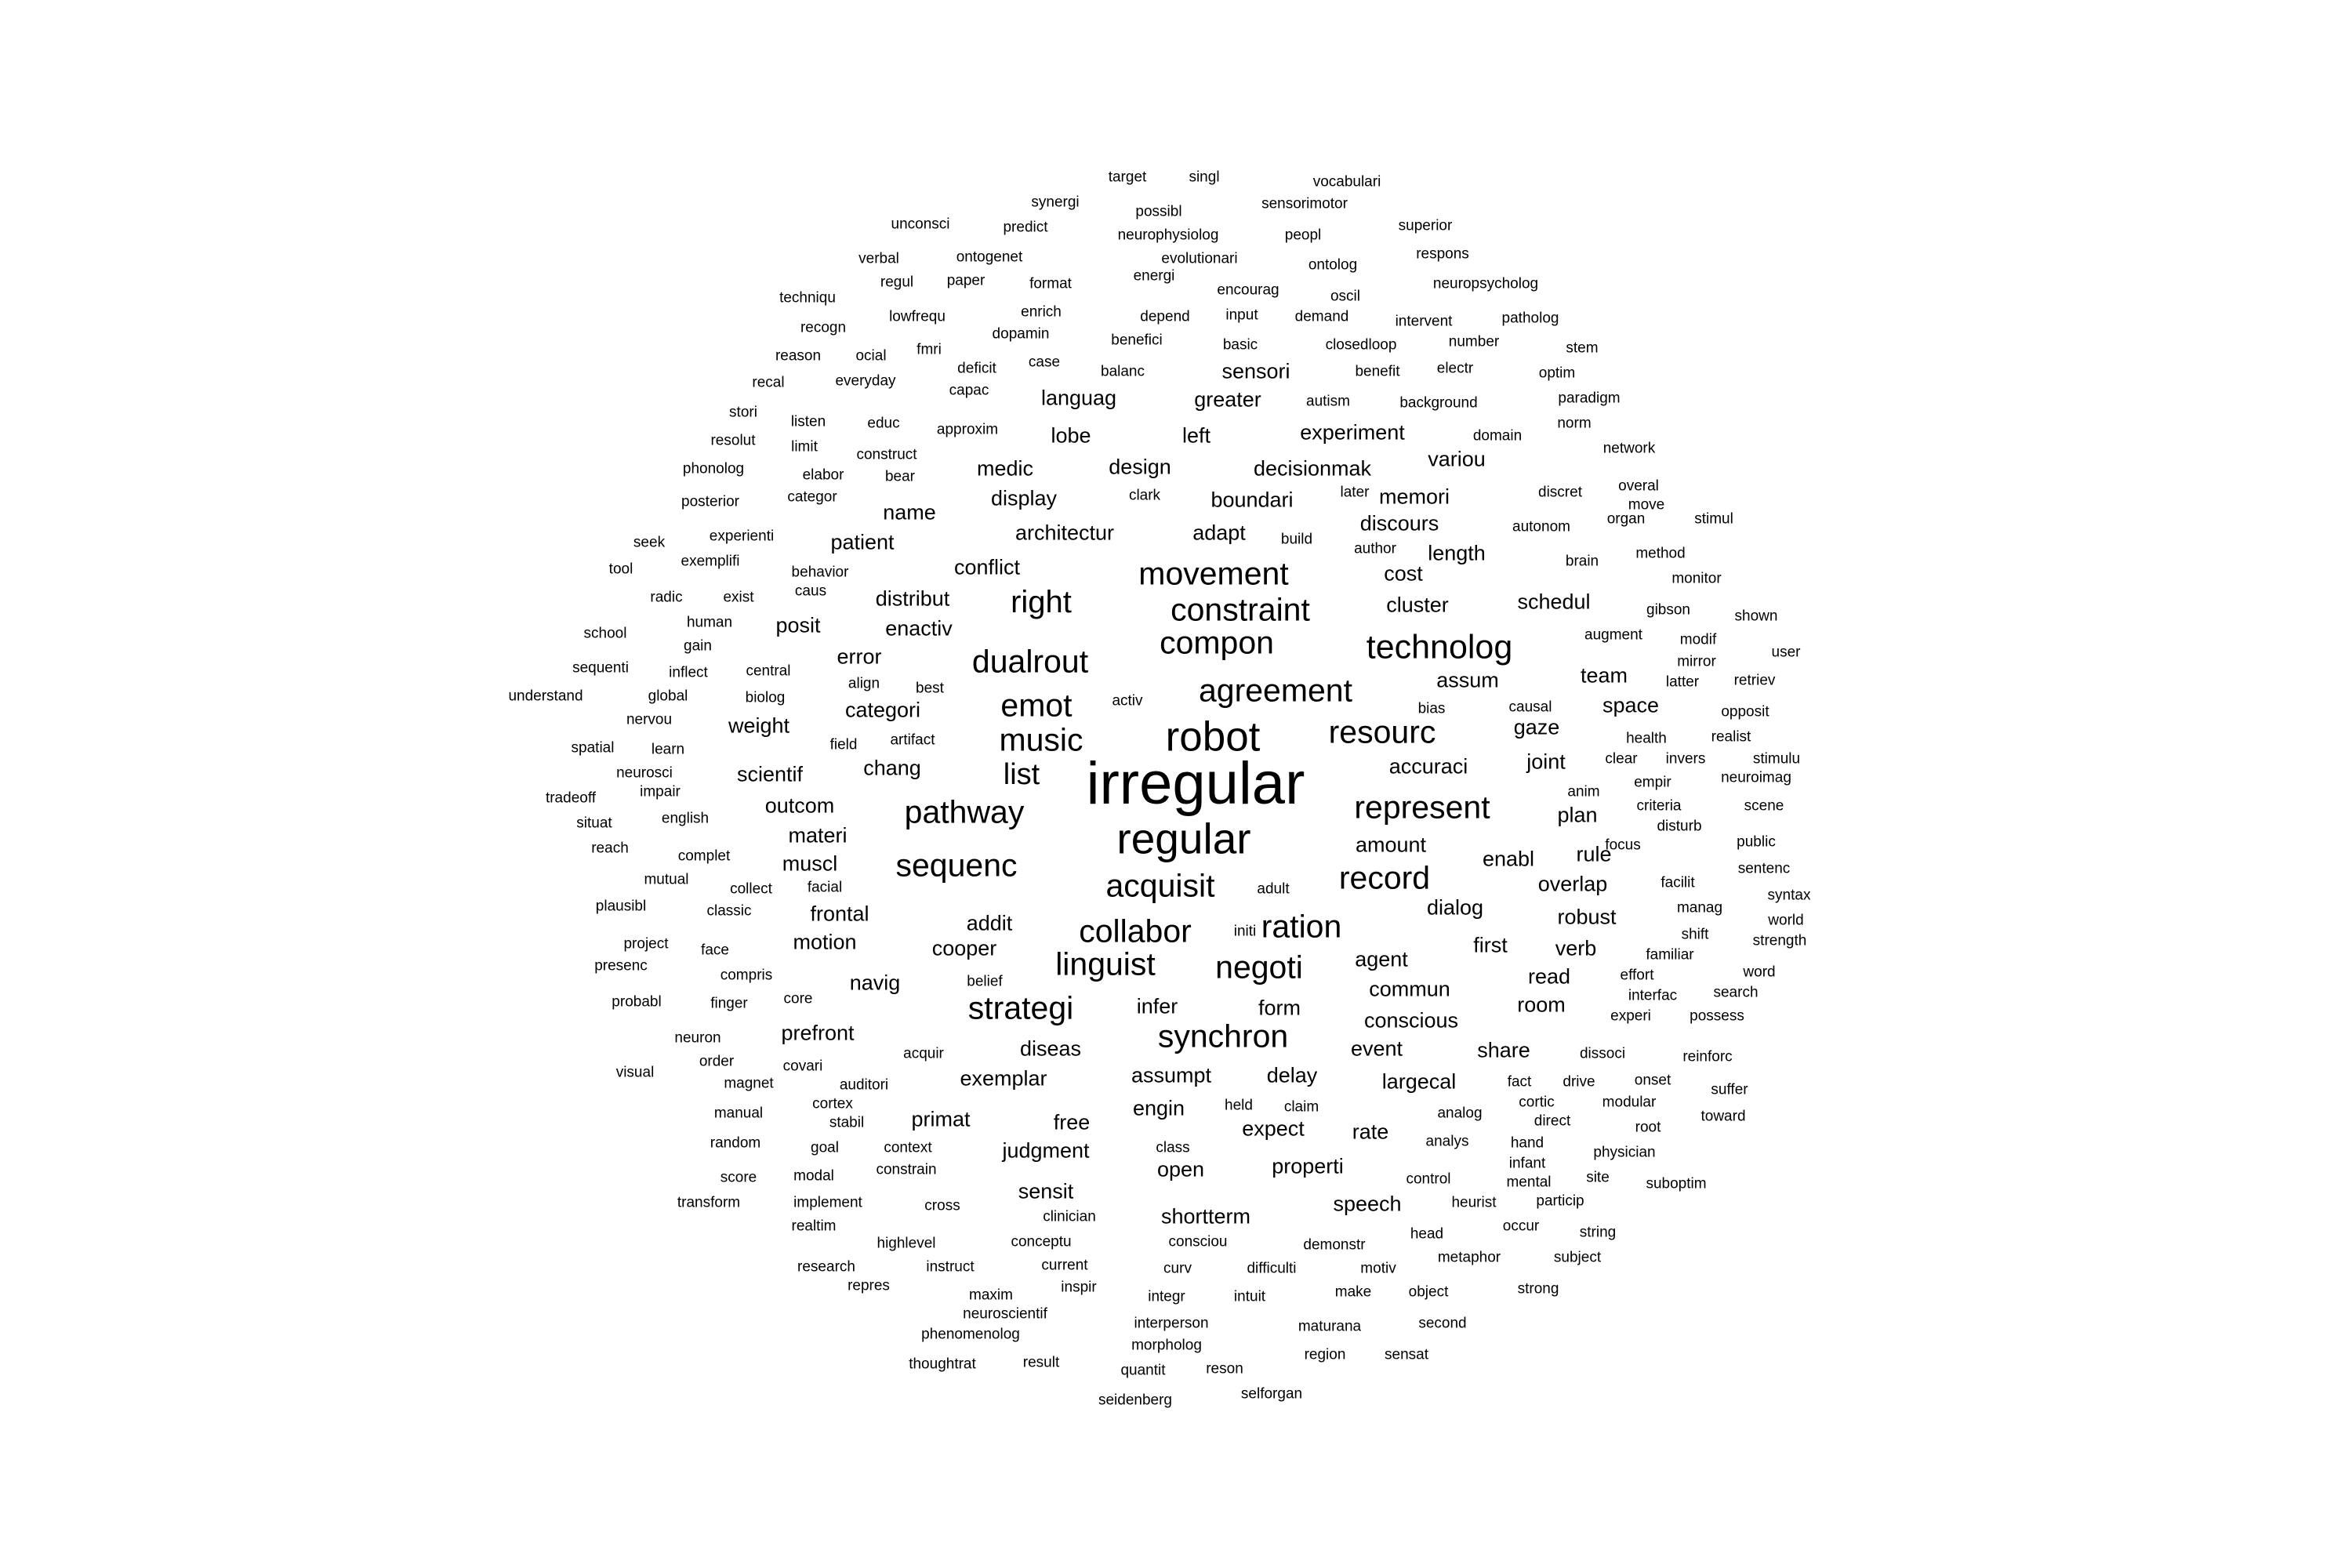 The height and width of the screenshot is (1568, 2352). I want to click on word-plan: plan, so click(1577, 815).